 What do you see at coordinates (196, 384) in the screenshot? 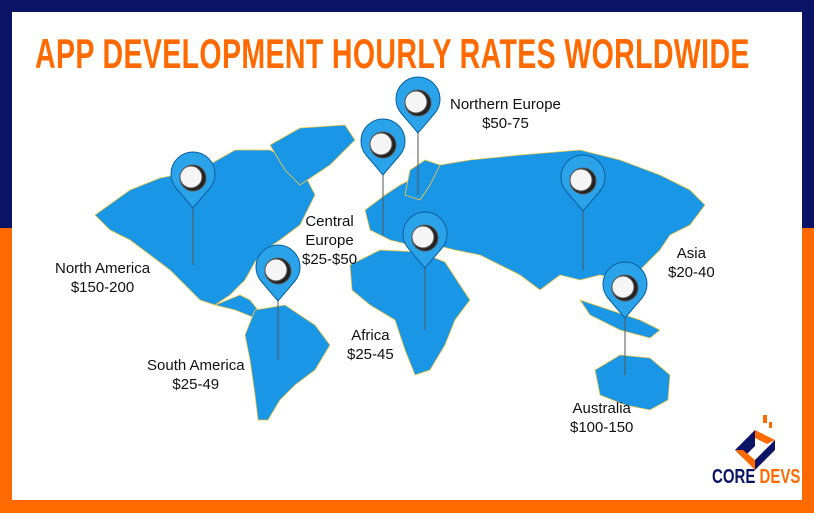
I see `region-rate: $25-49` at bounding box center [196, 384].